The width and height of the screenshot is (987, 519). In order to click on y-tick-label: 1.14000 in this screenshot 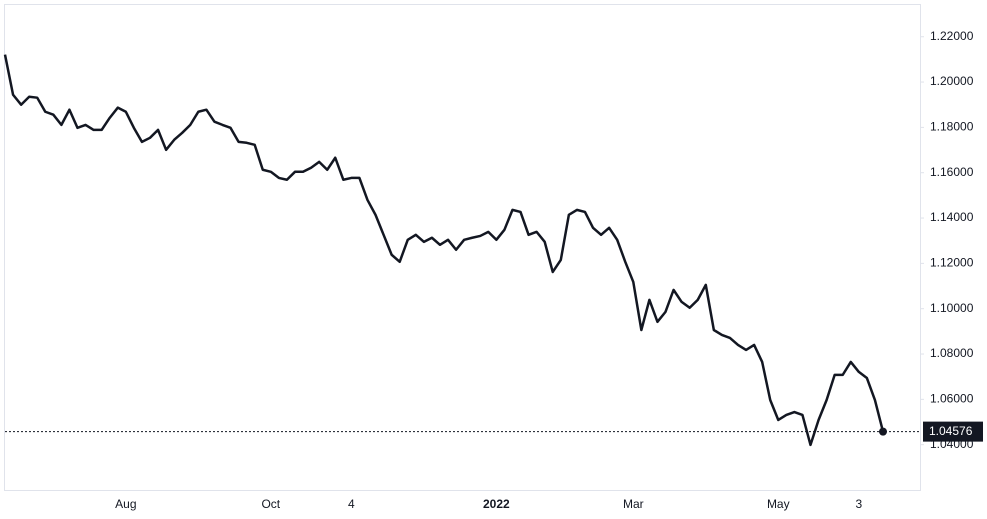, I will do `click(952, 217)`.